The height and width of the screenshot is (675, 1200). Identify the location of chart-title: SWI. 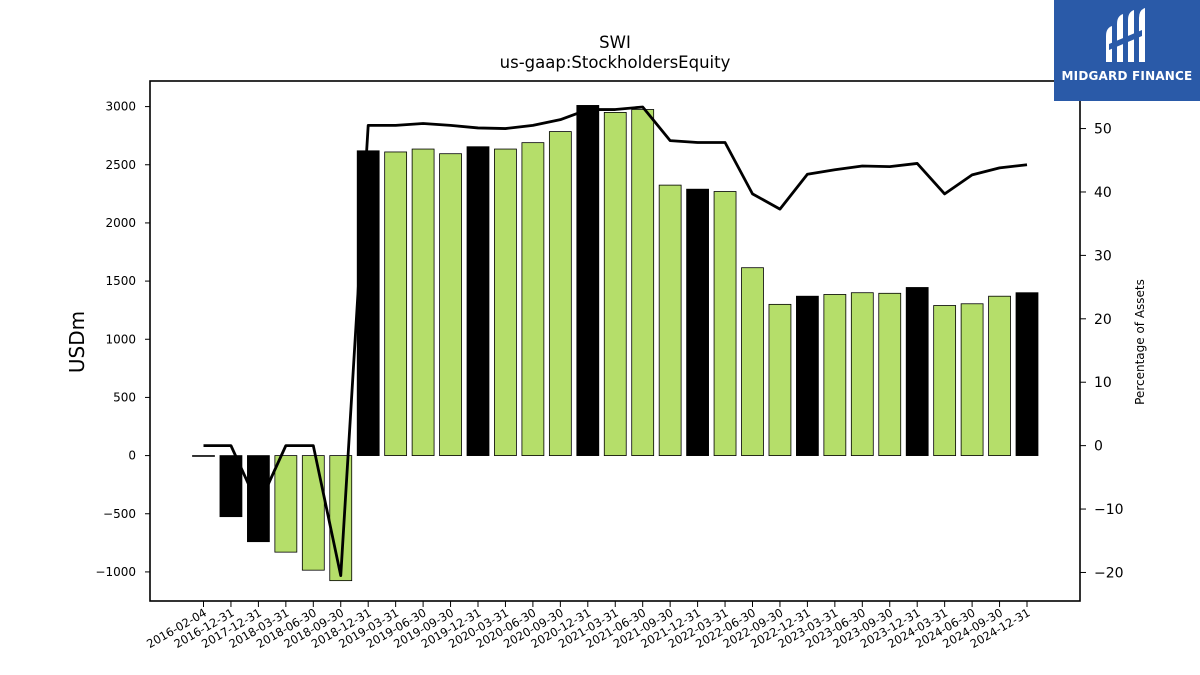
(615, 42).